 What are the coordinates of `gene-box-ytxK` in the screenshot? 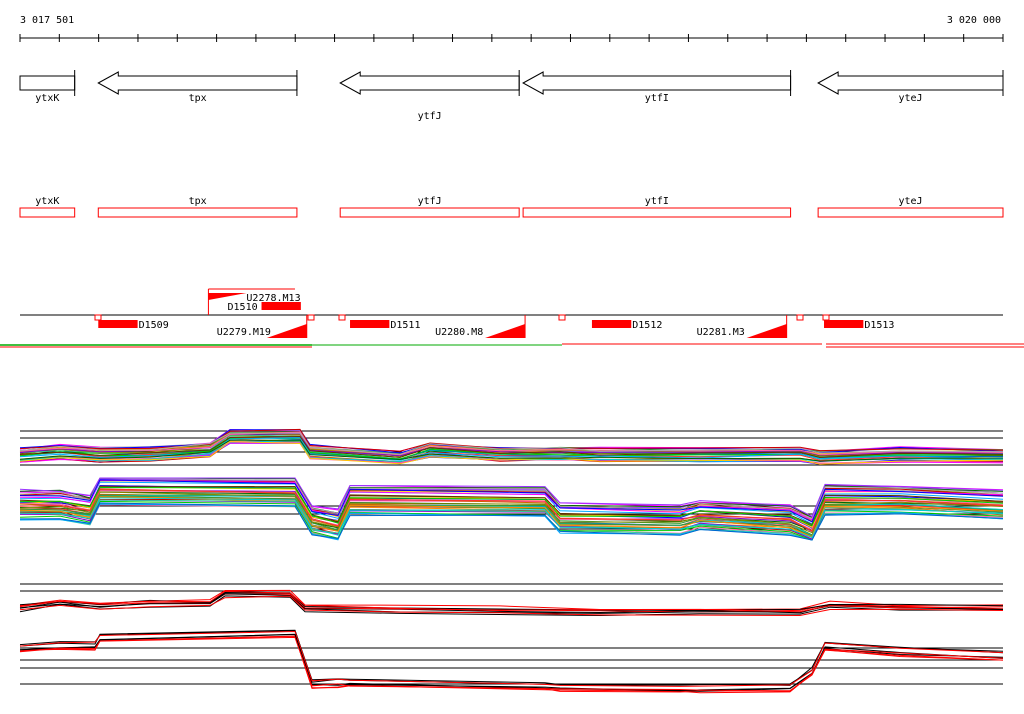 It's located at (47, 212).